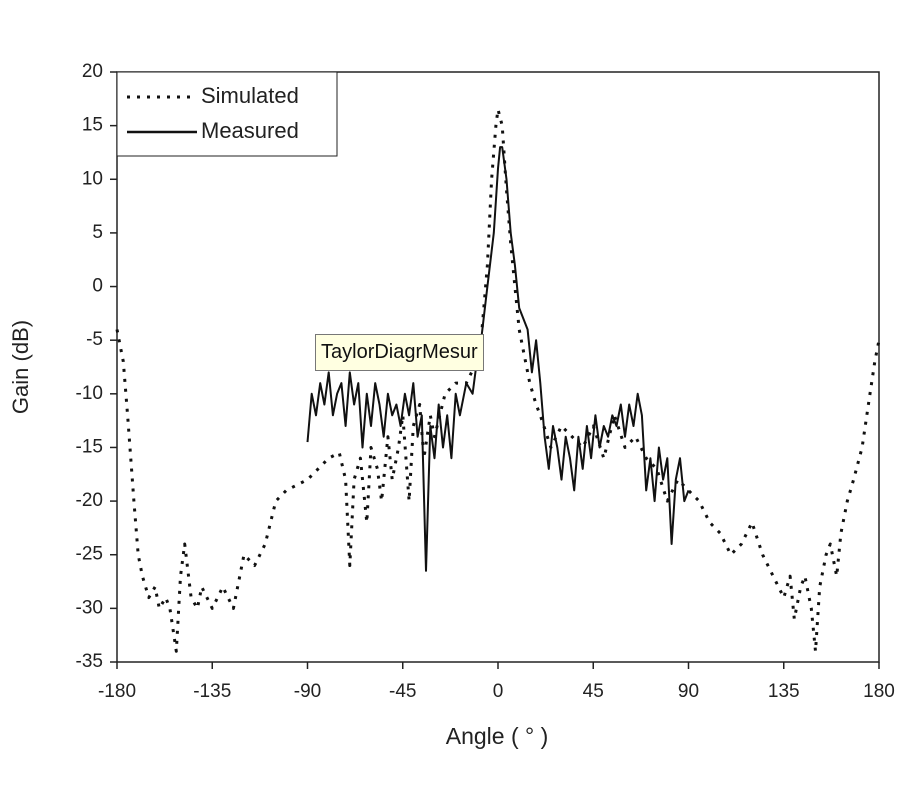 This screenshot has width=900, height=805. Describe the element at coordinates (97, 286) in the screenshot. I see `y-tick-label: 0` at that location.